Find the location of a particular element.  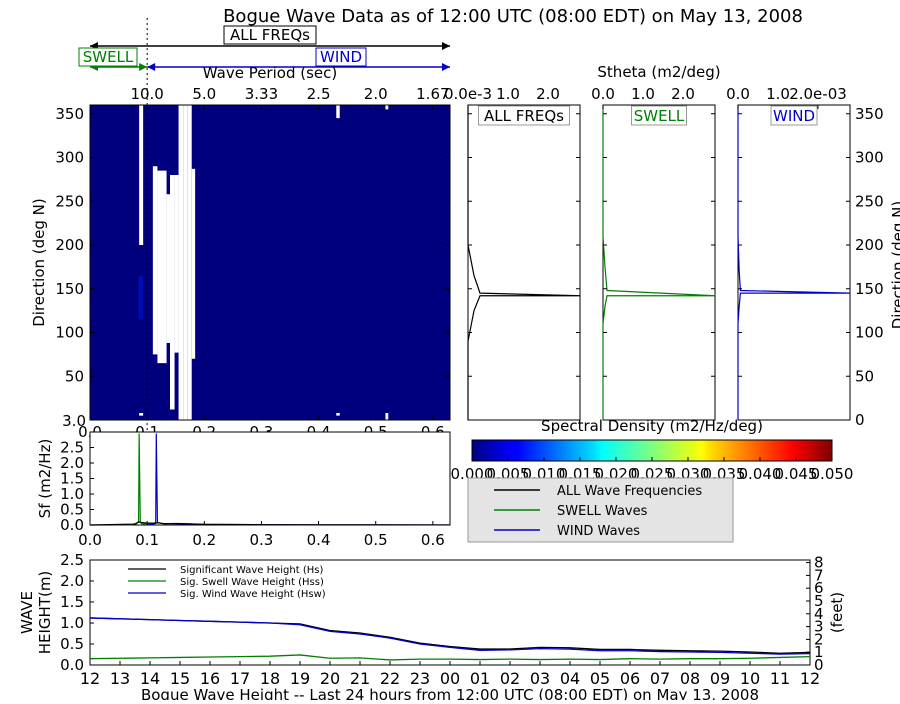

y-axis-label: Direction (deg N) is located at coordinates (39, 262).